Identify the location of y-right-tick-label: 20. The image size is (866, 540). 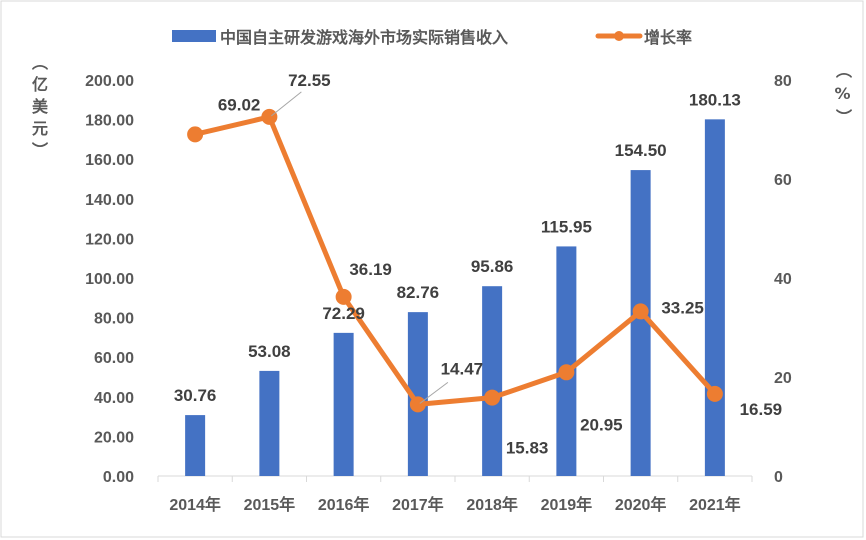
(783, 378).